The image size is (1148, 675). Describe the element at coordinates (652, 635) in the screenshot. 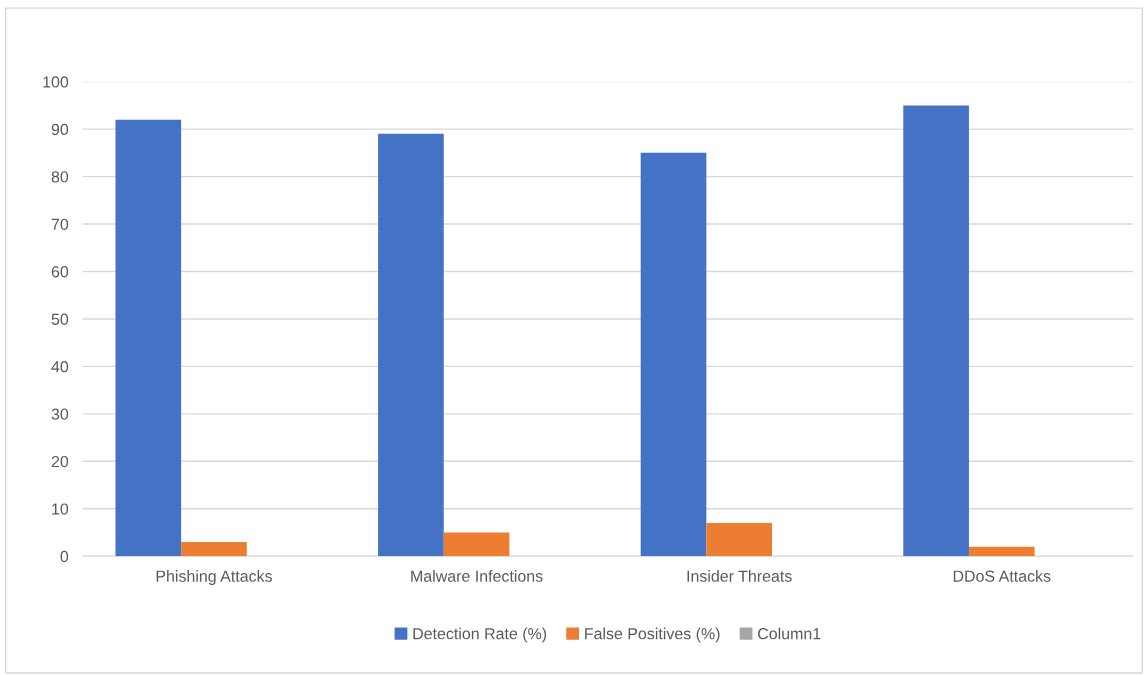

I see `legend-label: False Positives (%)` at that location.